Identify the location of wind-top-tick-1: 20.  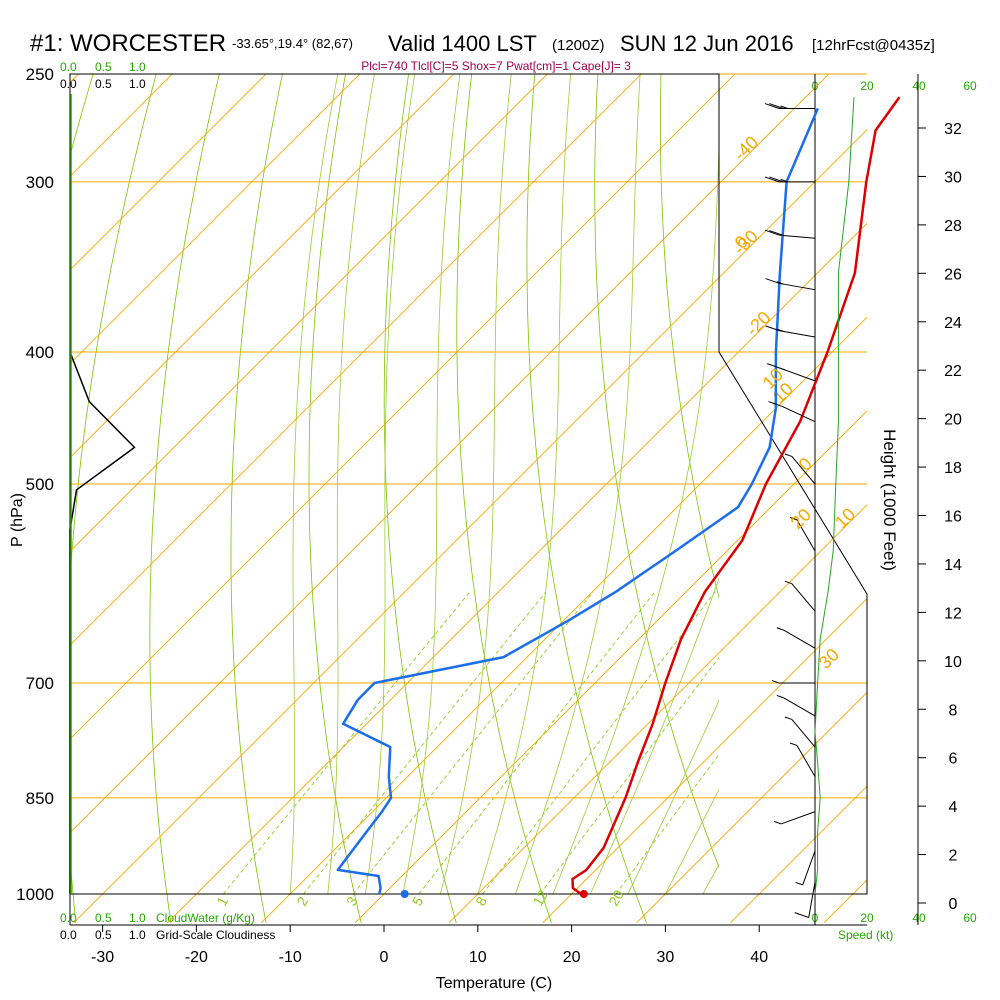
(867, 86).